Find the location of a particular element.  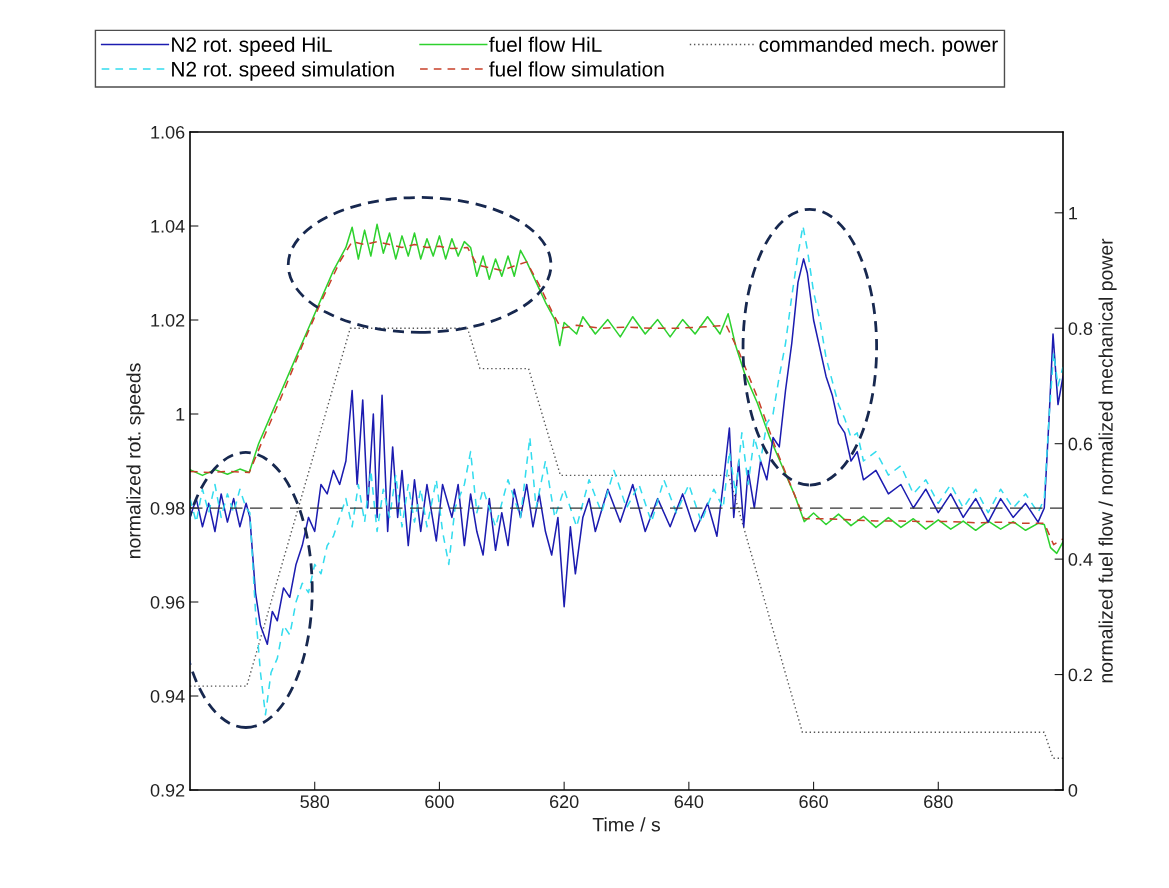

y-tick-label: 1 is located at coordinates (180, 414).